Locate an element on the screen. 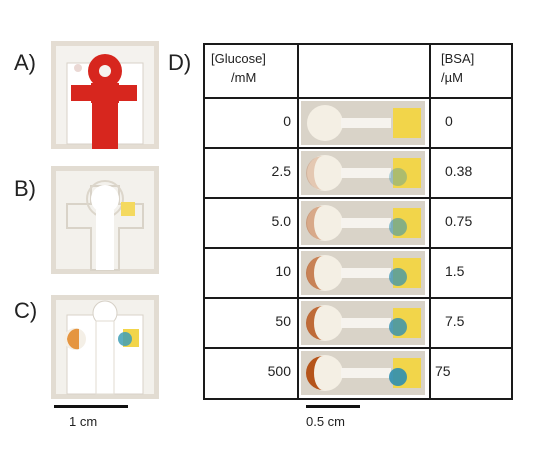 This screenshot has height=461, width=540. bsa-value: 0 is located at coordinates (449, 121).